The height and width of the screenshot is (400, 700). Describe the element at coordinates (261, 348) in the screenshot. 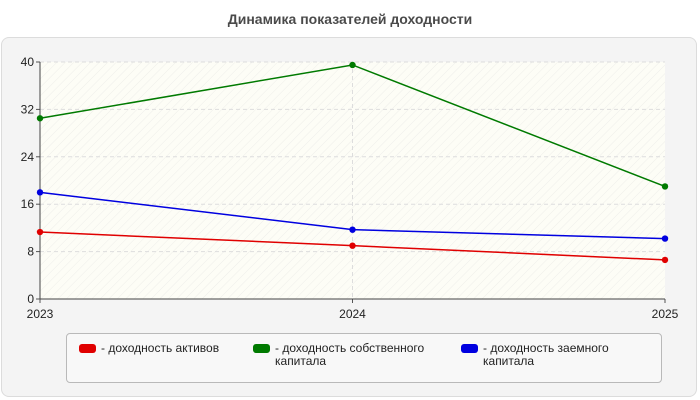

I see `legend-swatch-equity` at that location.